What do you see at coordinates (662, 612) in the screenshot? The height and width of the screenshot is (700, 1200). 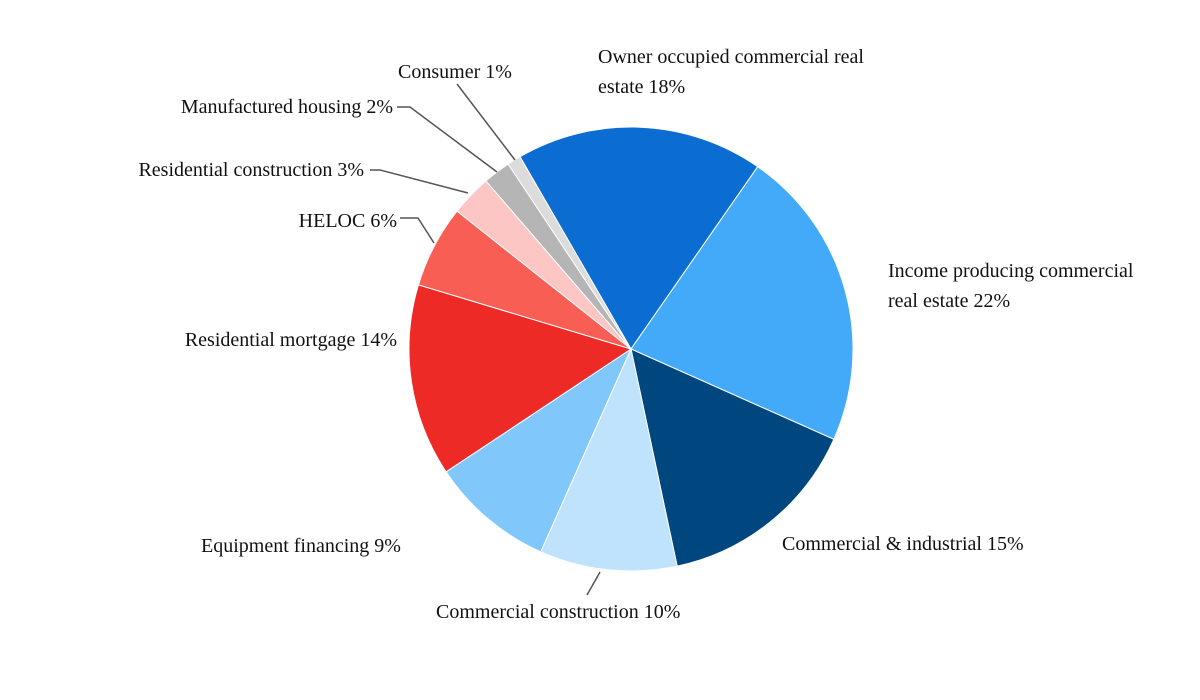 I see `value-label: 10%` at bounding box center [662, 612].